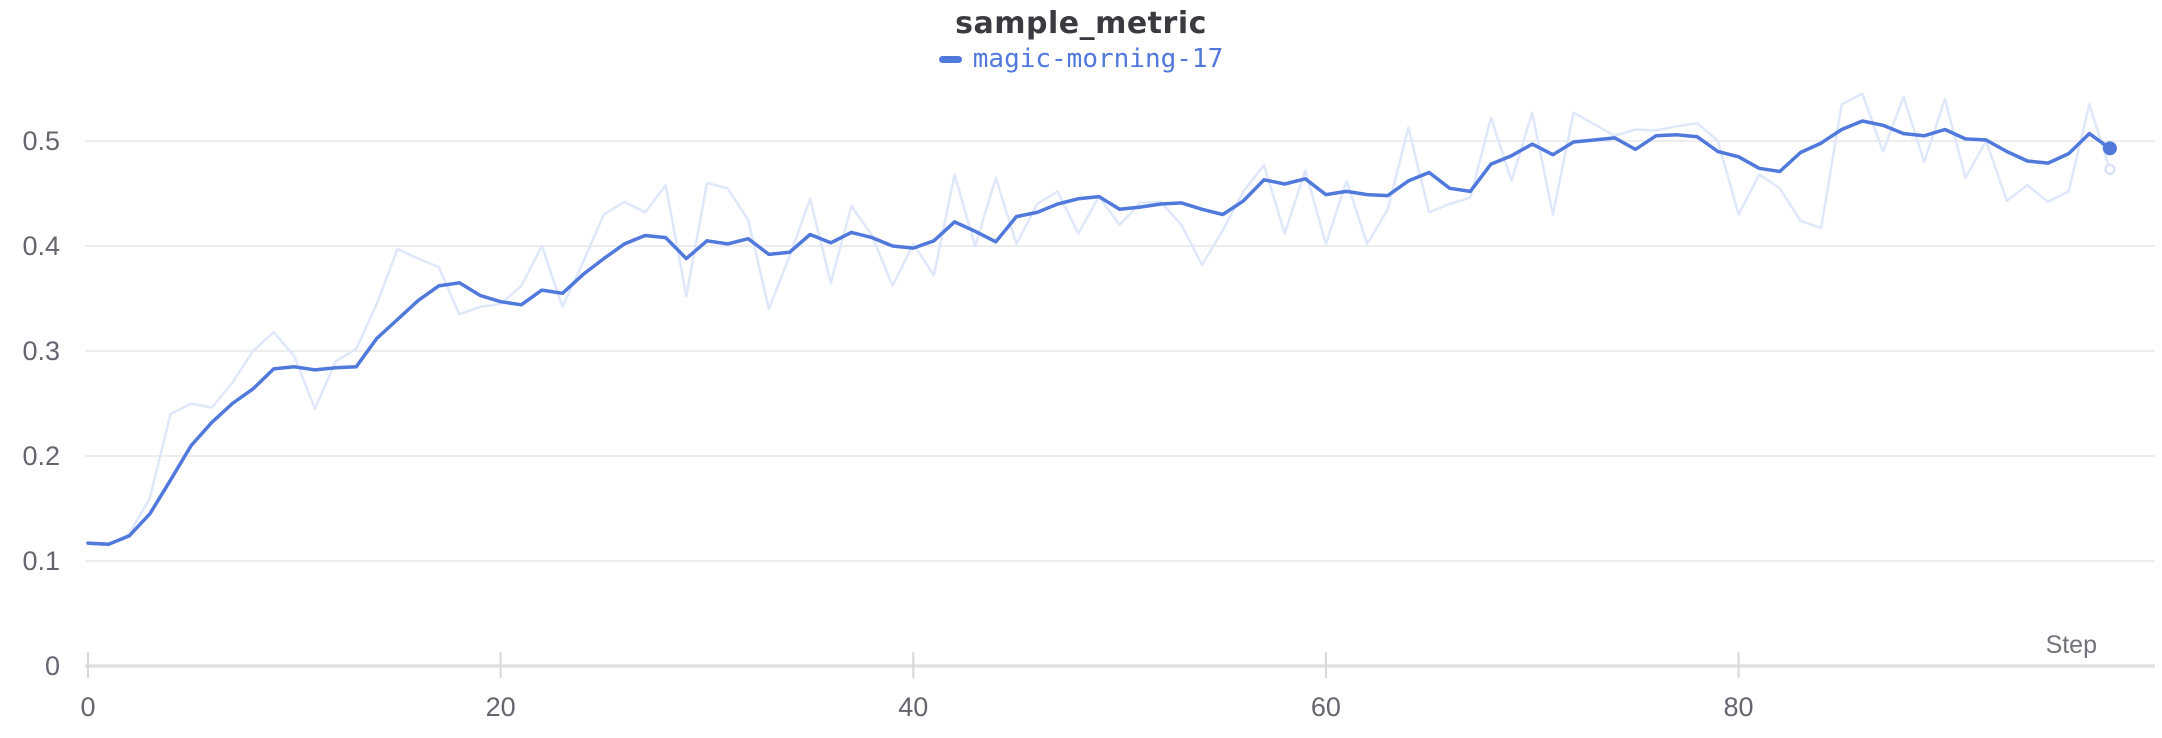 This screenshot has width=2162, height=738. What do you see at coordinates (1098, 59) in the screenshot?
I see `legend-run-name: magic-morning-17` at bounding box center [1098, 59].